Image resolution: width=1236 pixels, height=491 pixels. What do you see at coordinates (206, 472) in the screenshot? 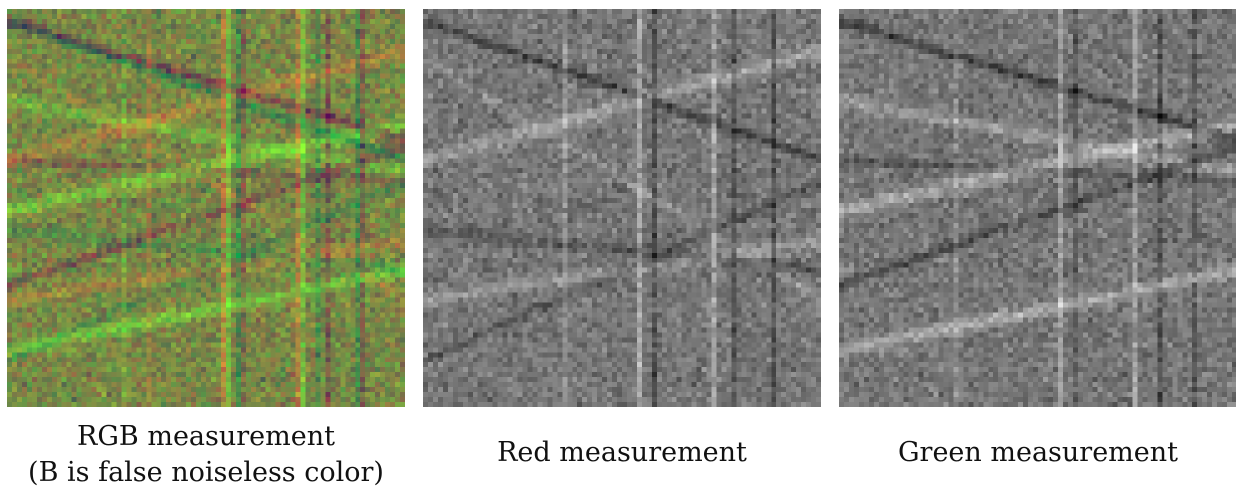
I see `caption-line: (B is false noiseless color)` at bounding box center [206, 472].